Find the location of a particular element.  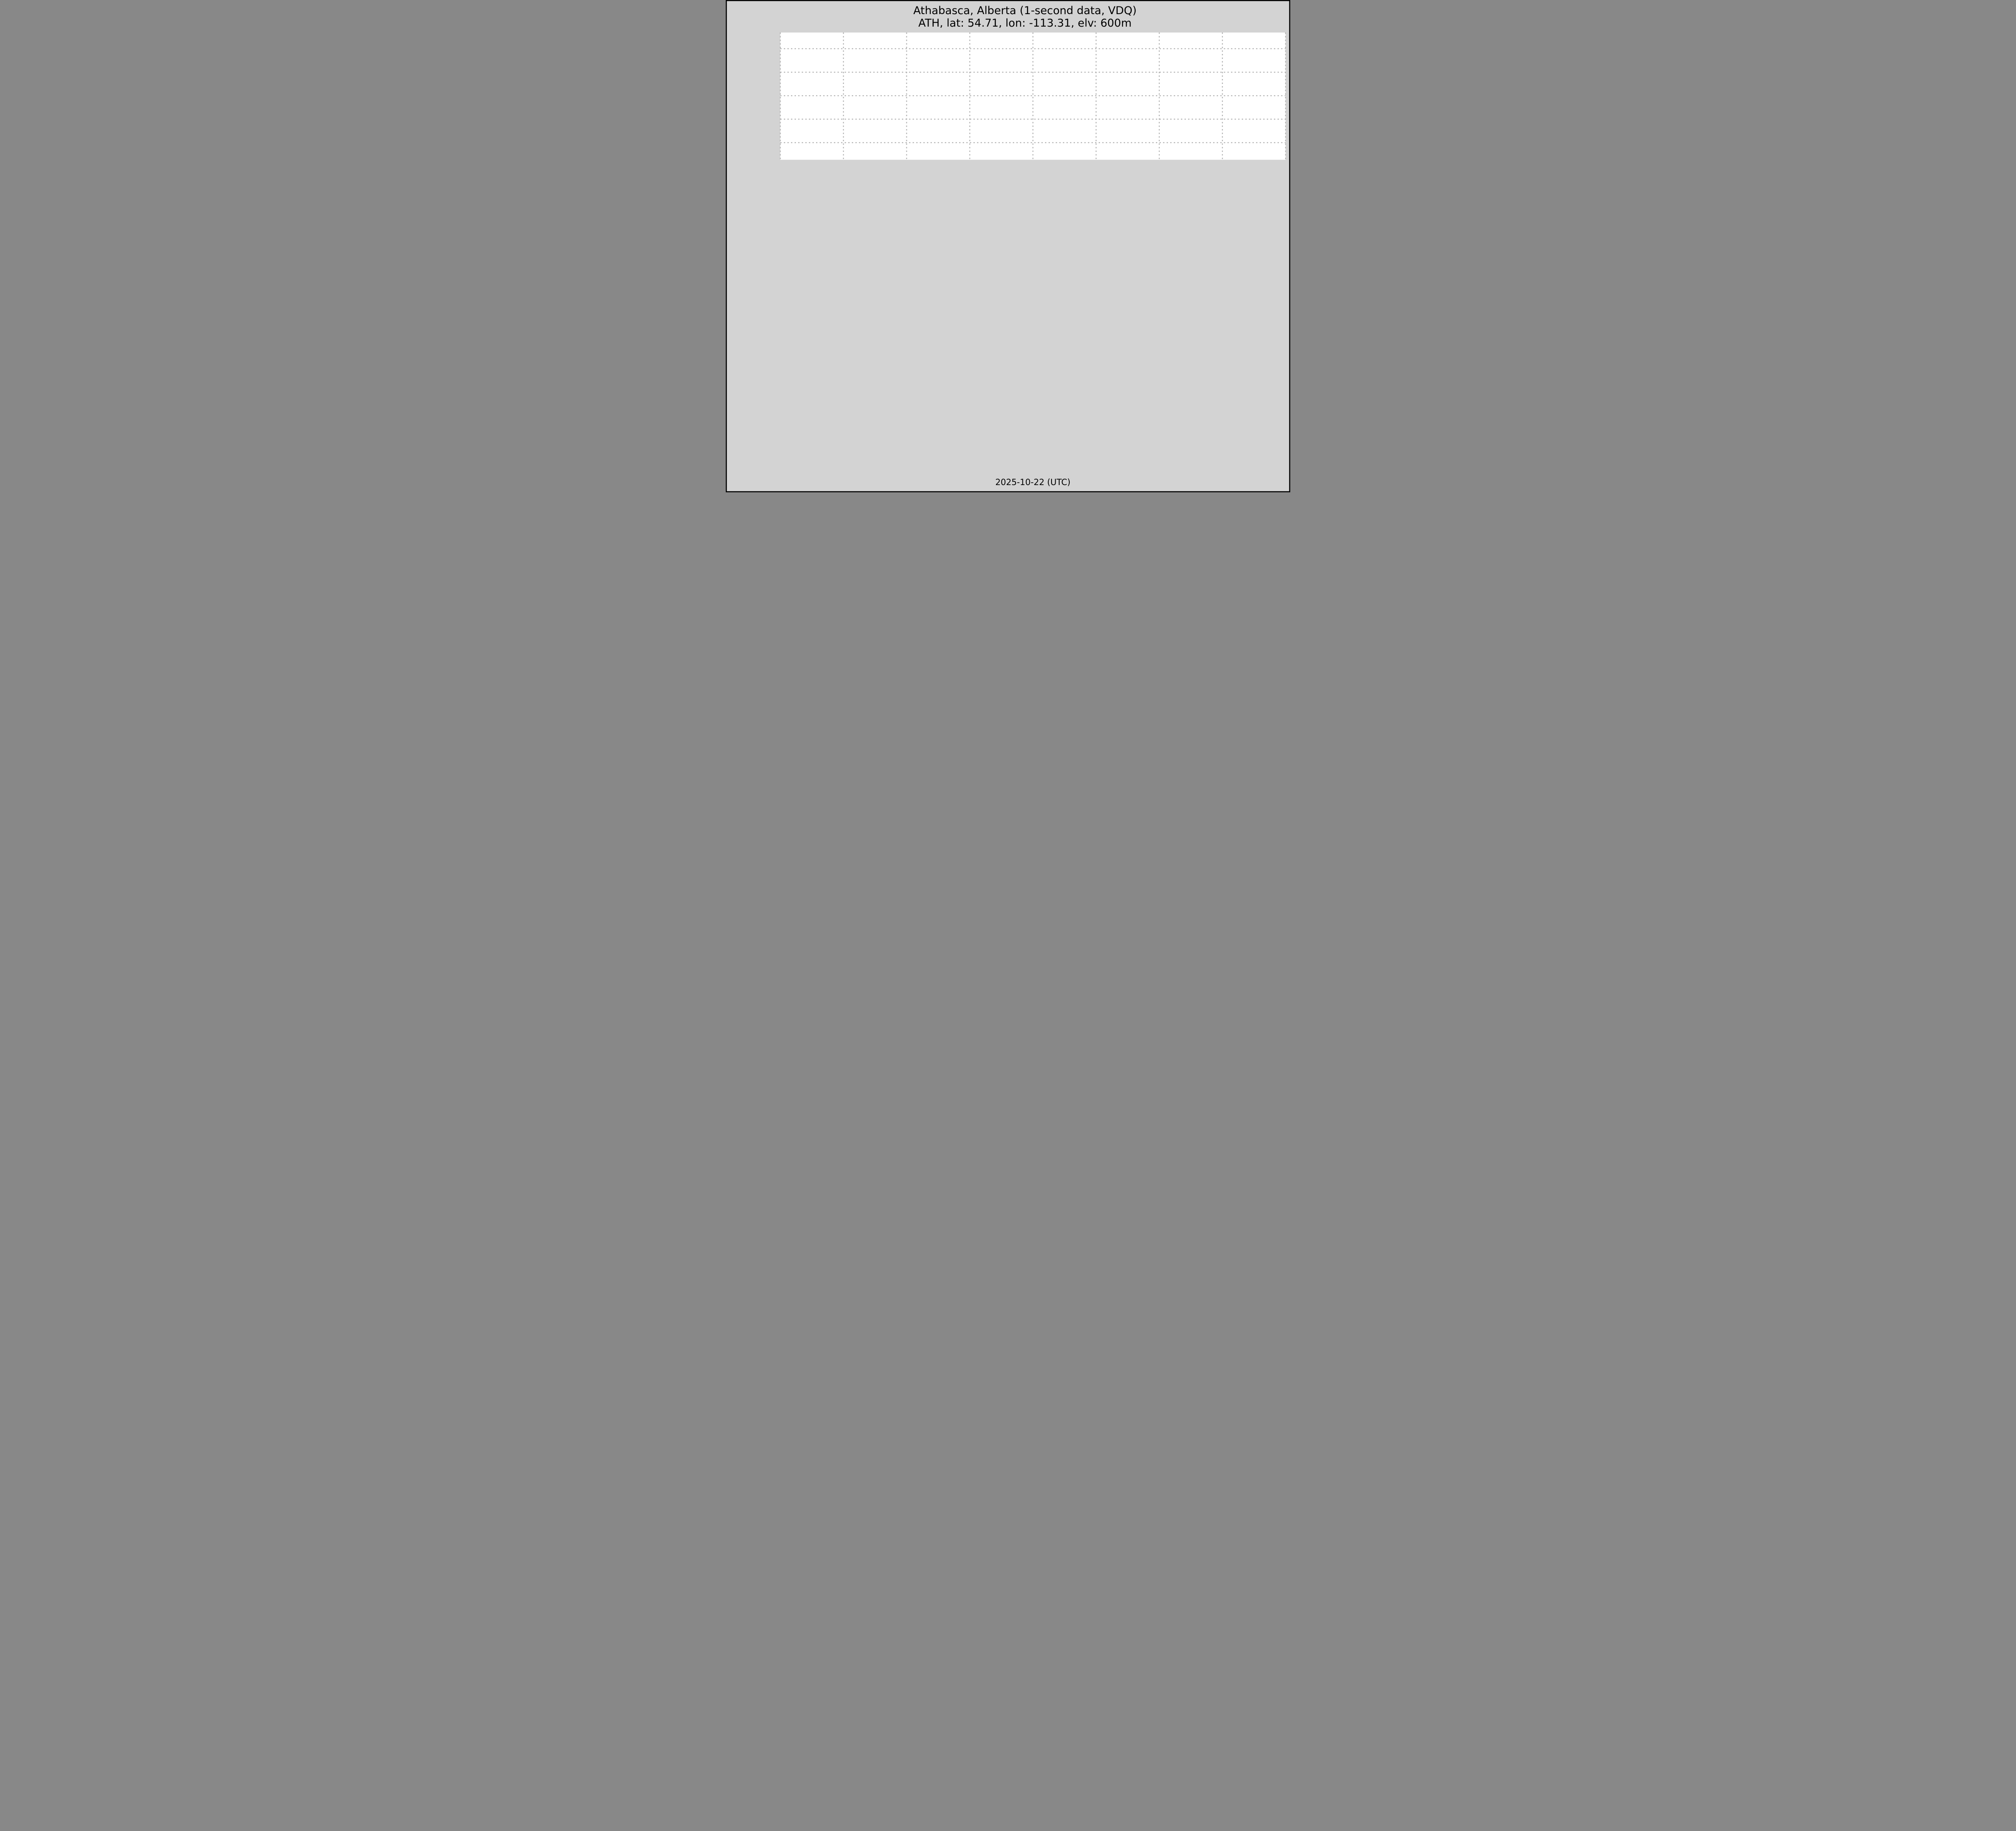

figure-subtitle: ATH, lat: 54.71, lon: -113.31, elv: 600m is located at coordinates (1025, 23).